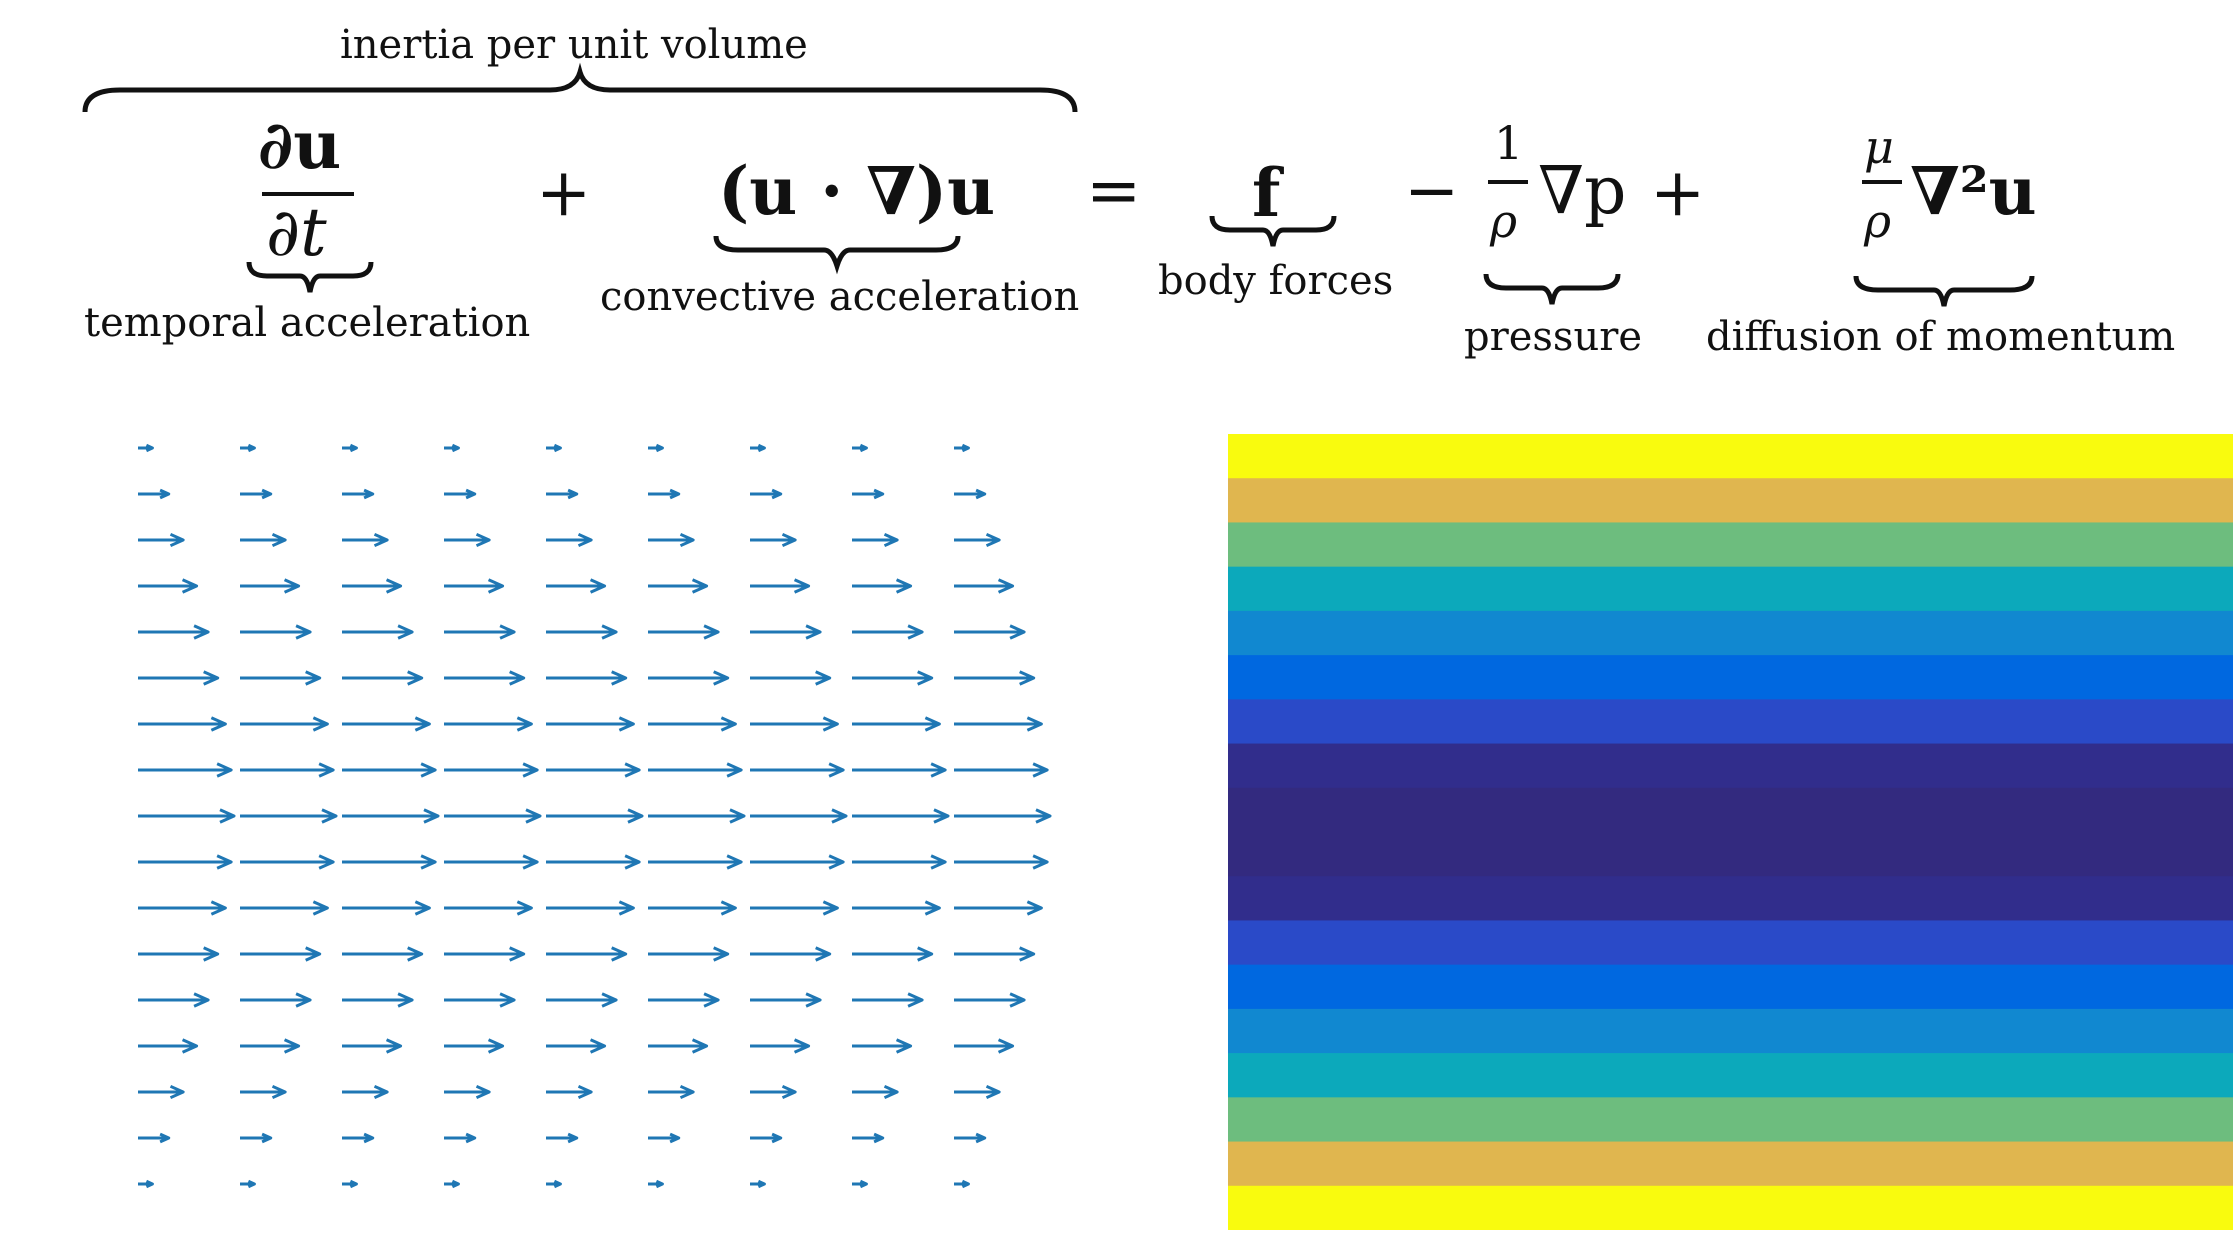 The height and width of the screenshot is (1244, 2233). What do you see at coordinates (296, 232) in the screenshot?
I see `temporal-denominator: ∂t` at bounding box center [296, 232].